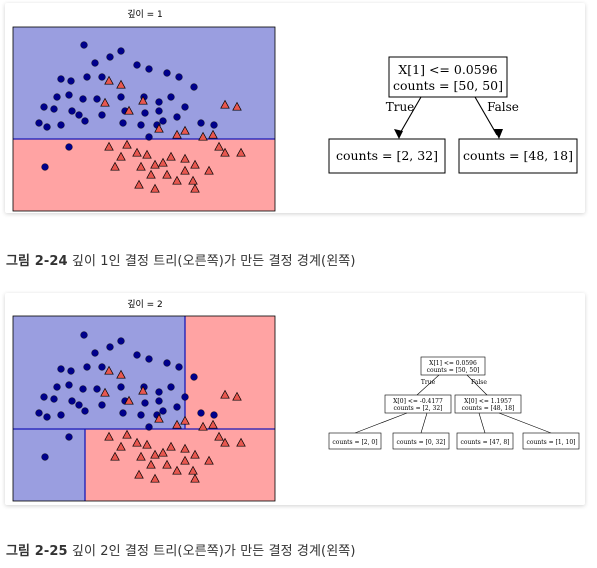  Describe the element at coordinates (428, 382) in the screenshot. I see `edge-label-true: True` at that location.